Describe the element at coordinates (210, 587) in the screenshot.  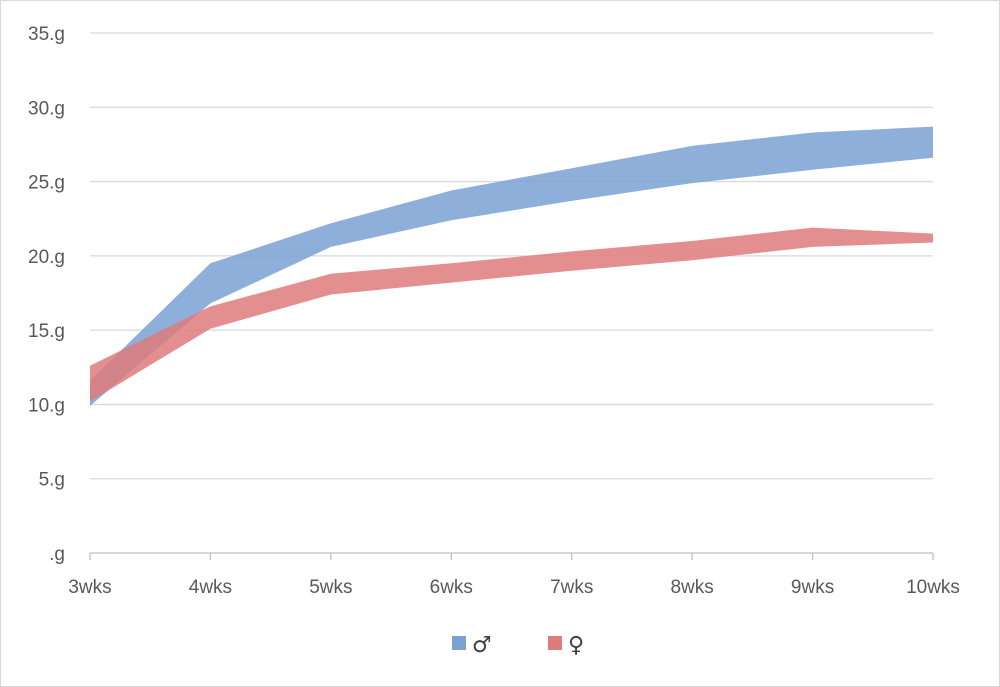
I see `x-tick-label: 4wks` at that location.